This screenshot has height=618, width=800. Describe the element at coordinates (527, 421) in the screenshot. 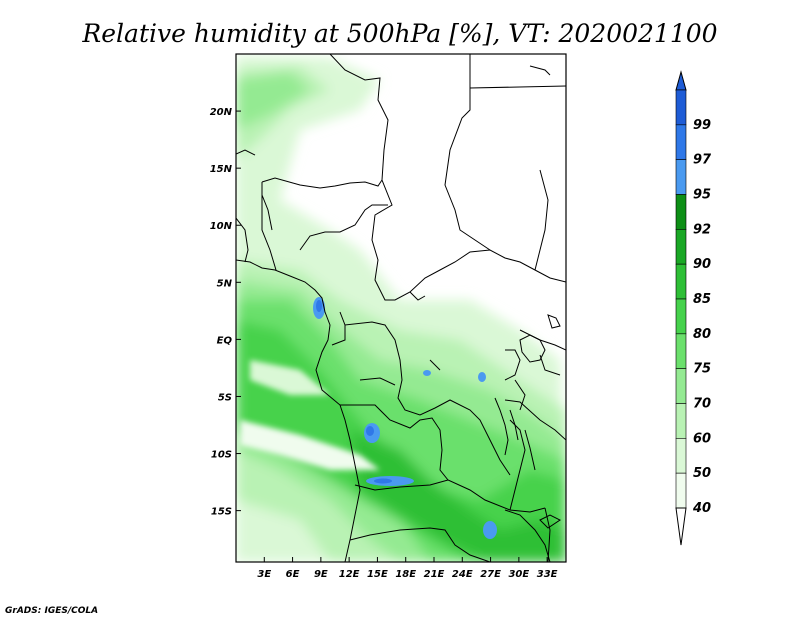

I see `lake-outlines` at that location.